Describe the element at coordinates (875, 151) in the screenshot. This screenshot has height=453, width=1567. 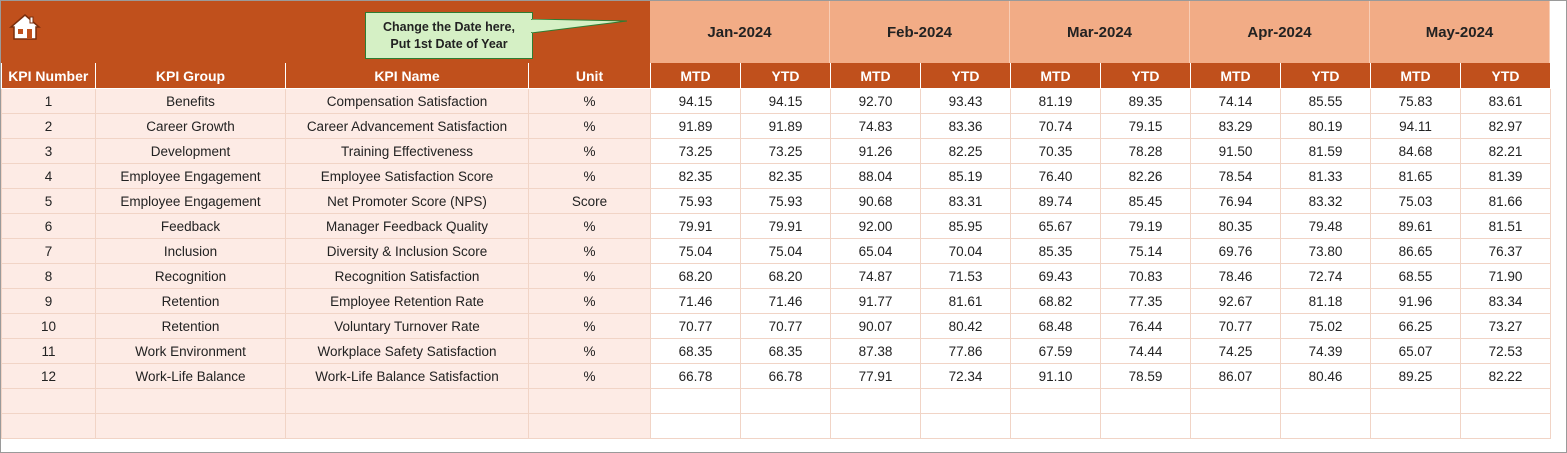
I see `mtd-value-cell: 91.26` at that location.